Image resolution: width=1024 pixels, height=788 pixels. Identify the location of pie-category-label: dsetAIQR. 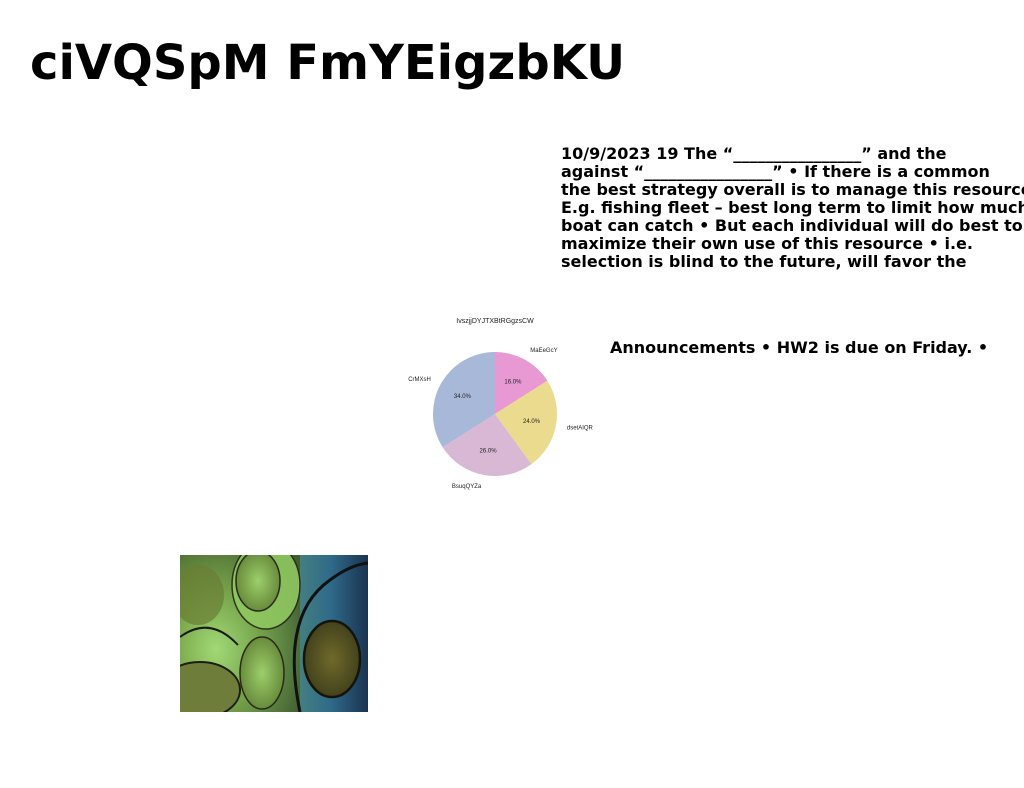
(580, 429).